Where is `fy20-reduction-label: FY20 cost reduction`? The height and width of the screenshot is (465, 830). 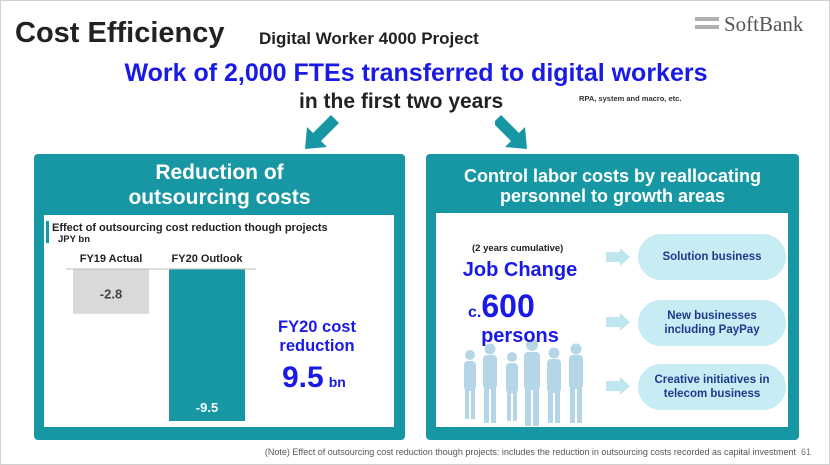
fy20-reduction-label: FY20 cost reduction is located at coordinates (317, 337).